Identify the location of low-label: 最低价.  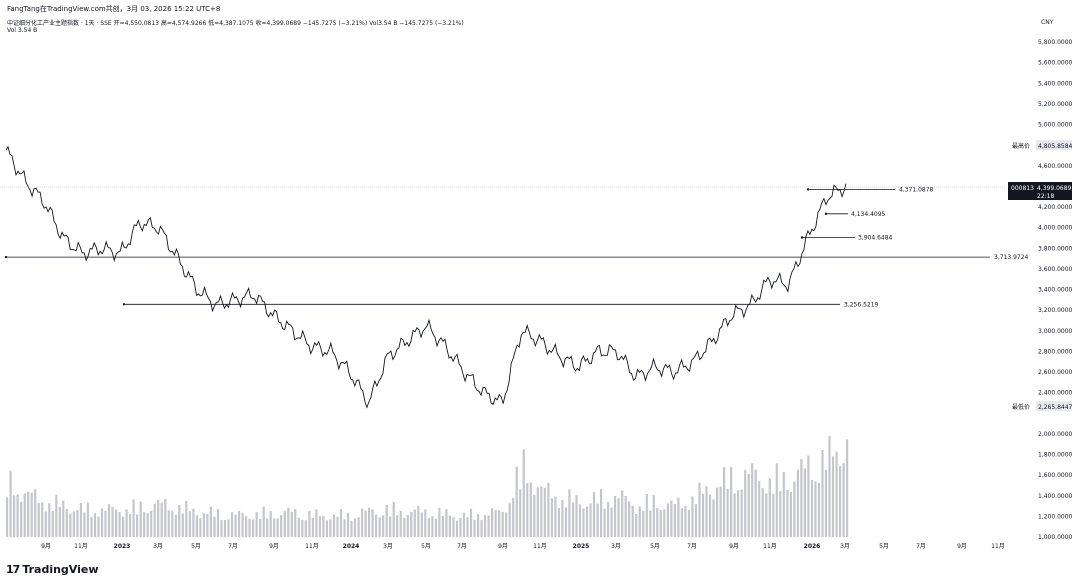
(1021, 407).